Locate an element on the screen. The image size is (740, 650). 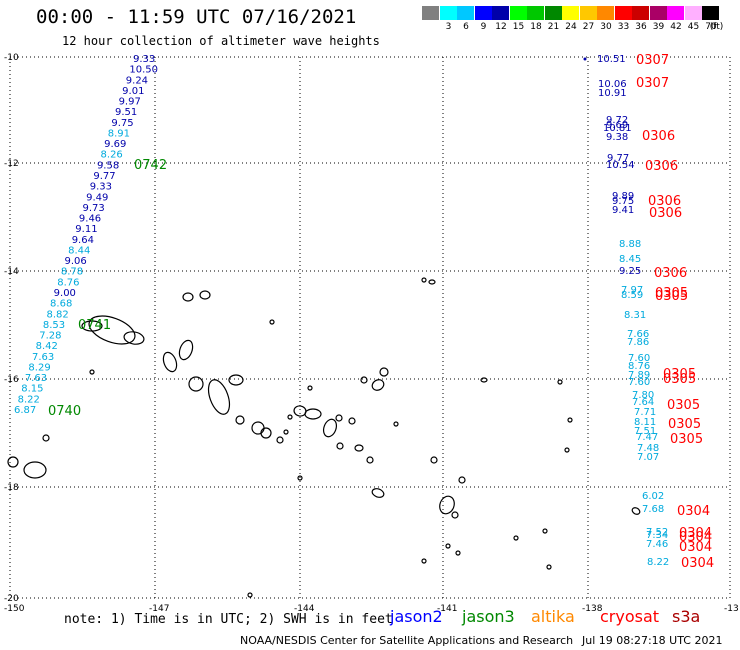
wave-height-label: 7.47 is located at coordinates (647, 437).